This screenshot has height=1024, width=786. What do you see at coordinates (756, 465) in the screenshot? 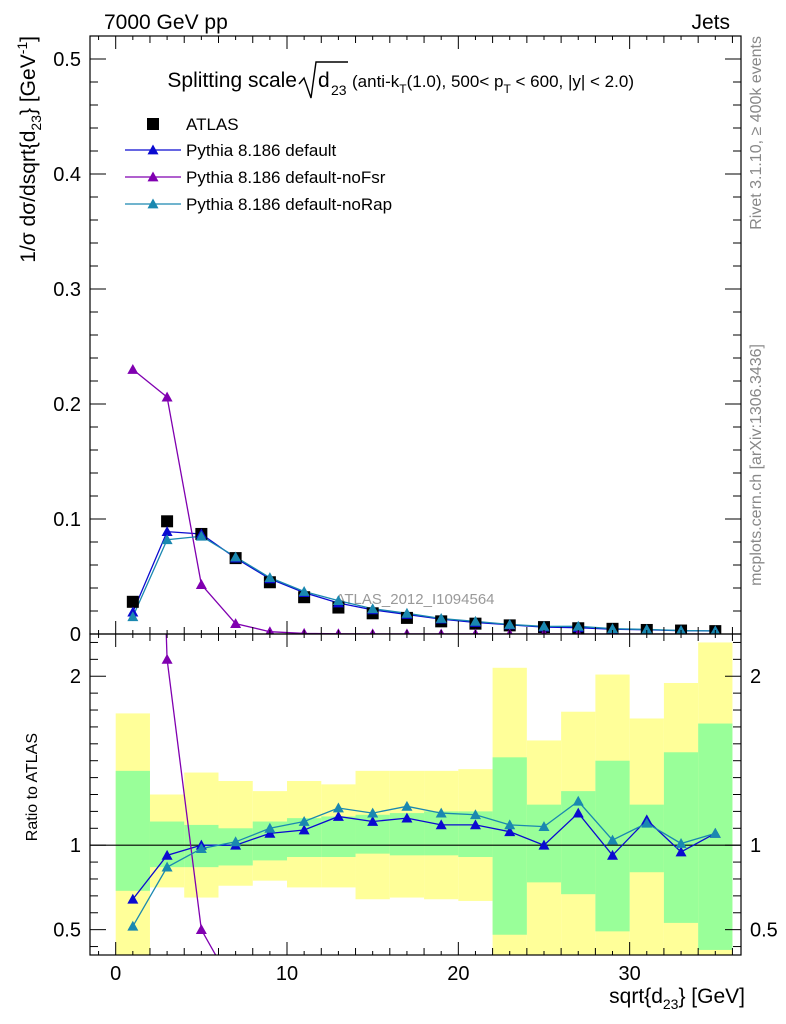
I see `mcplots-label: mcplots.cern.ch [arXiv:1306.3436]` at bounding box center [756, 465].